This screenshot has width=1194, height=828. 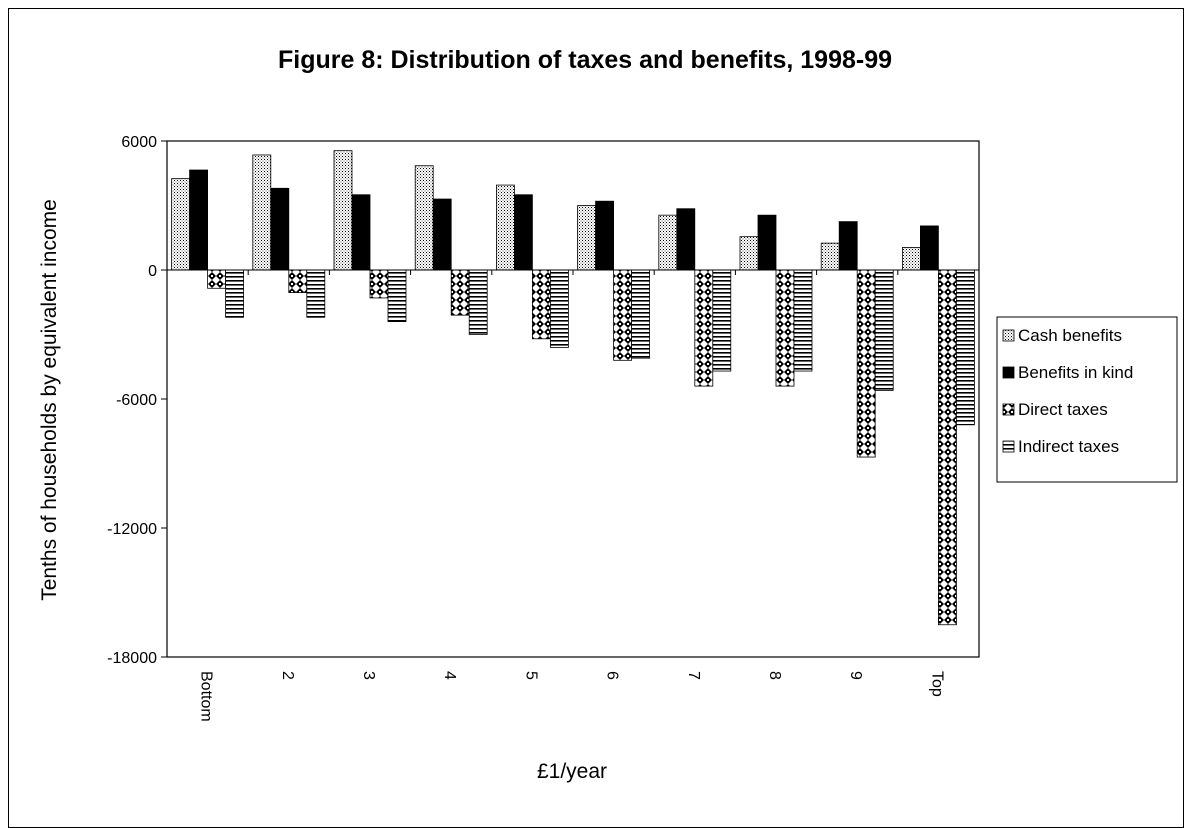 I want to click on bar-indirect-taxes-bottom, so click(x=235, y=293).